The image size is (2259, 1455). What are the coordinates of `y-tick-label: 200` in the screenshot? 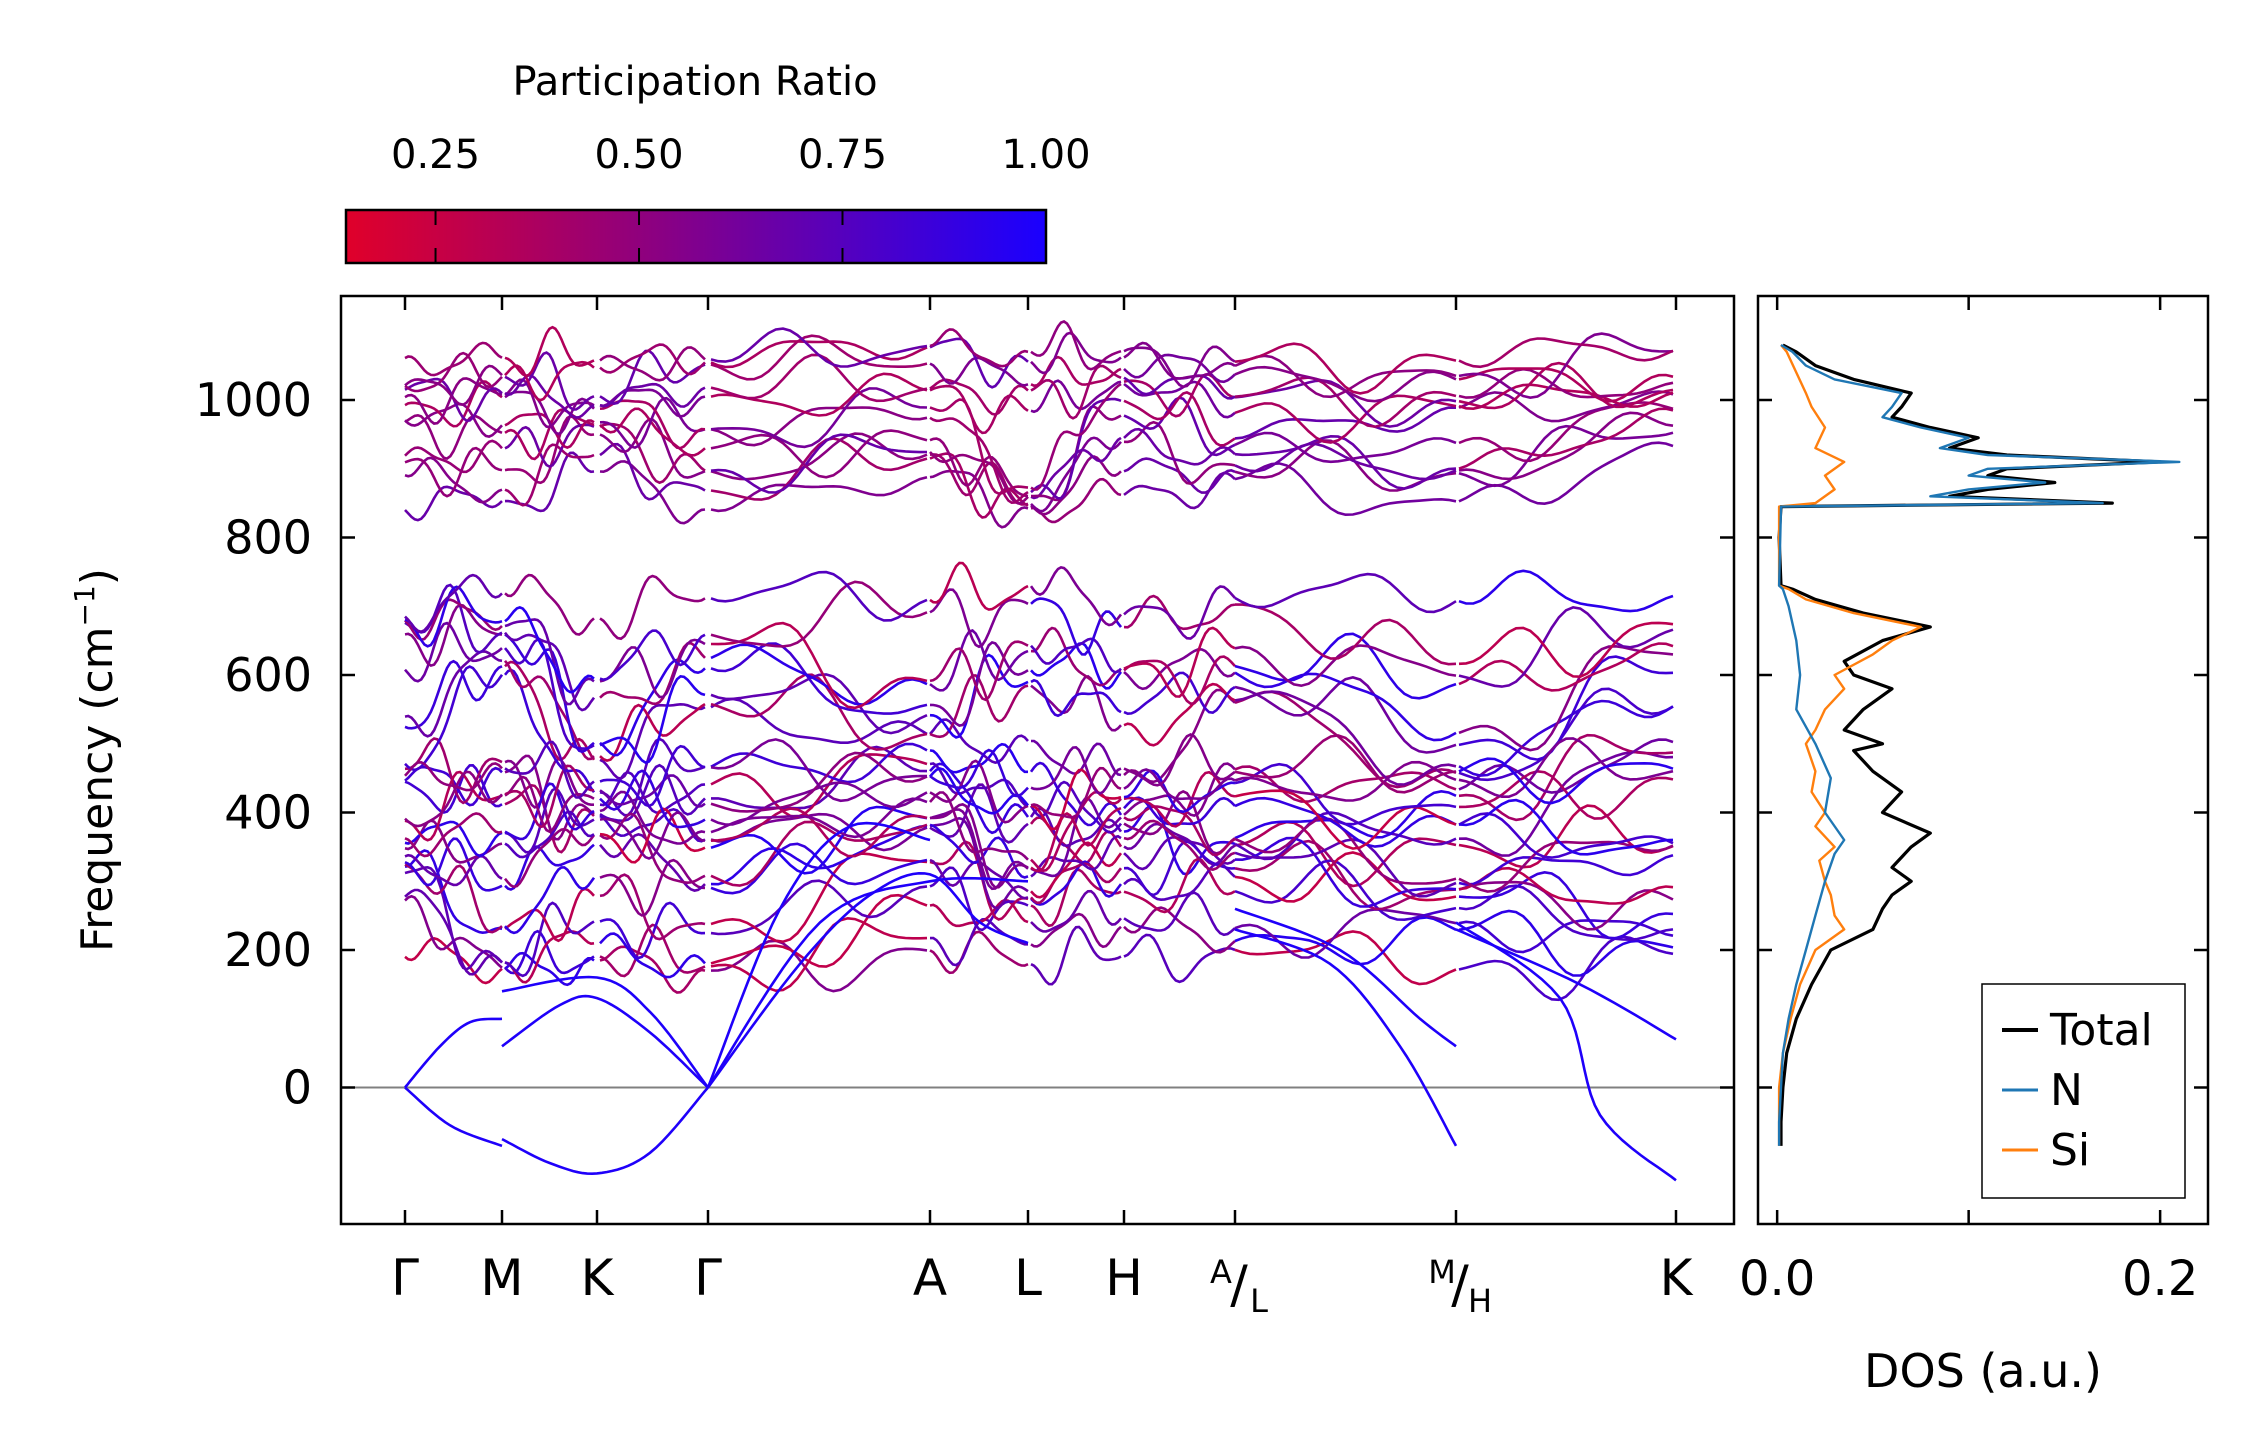 It's located at (268, 950).